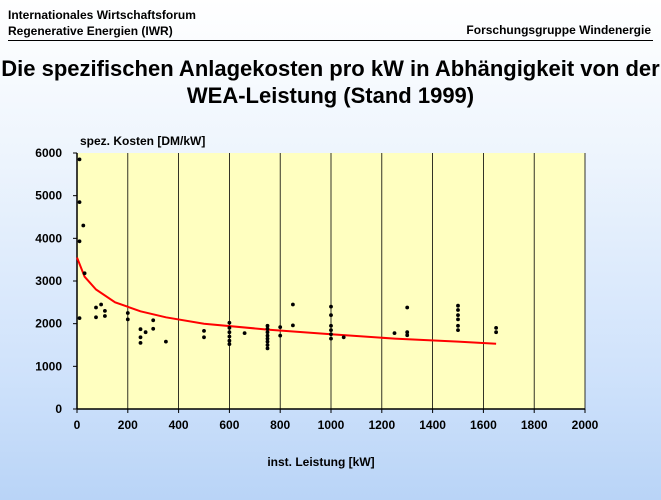 Image resolution: width=661 pixels, height=500 pixels. I want to click on y-tick-label: 1000, so click(48, 366).